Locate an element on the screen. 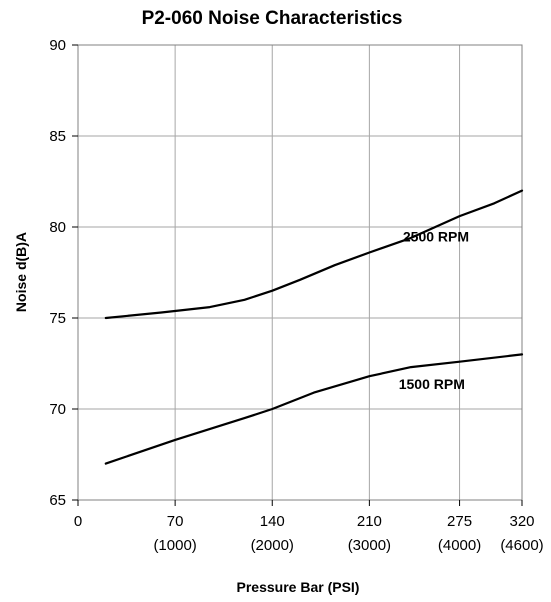  x-tick-label: 275 is located at coordinates (459, 521).